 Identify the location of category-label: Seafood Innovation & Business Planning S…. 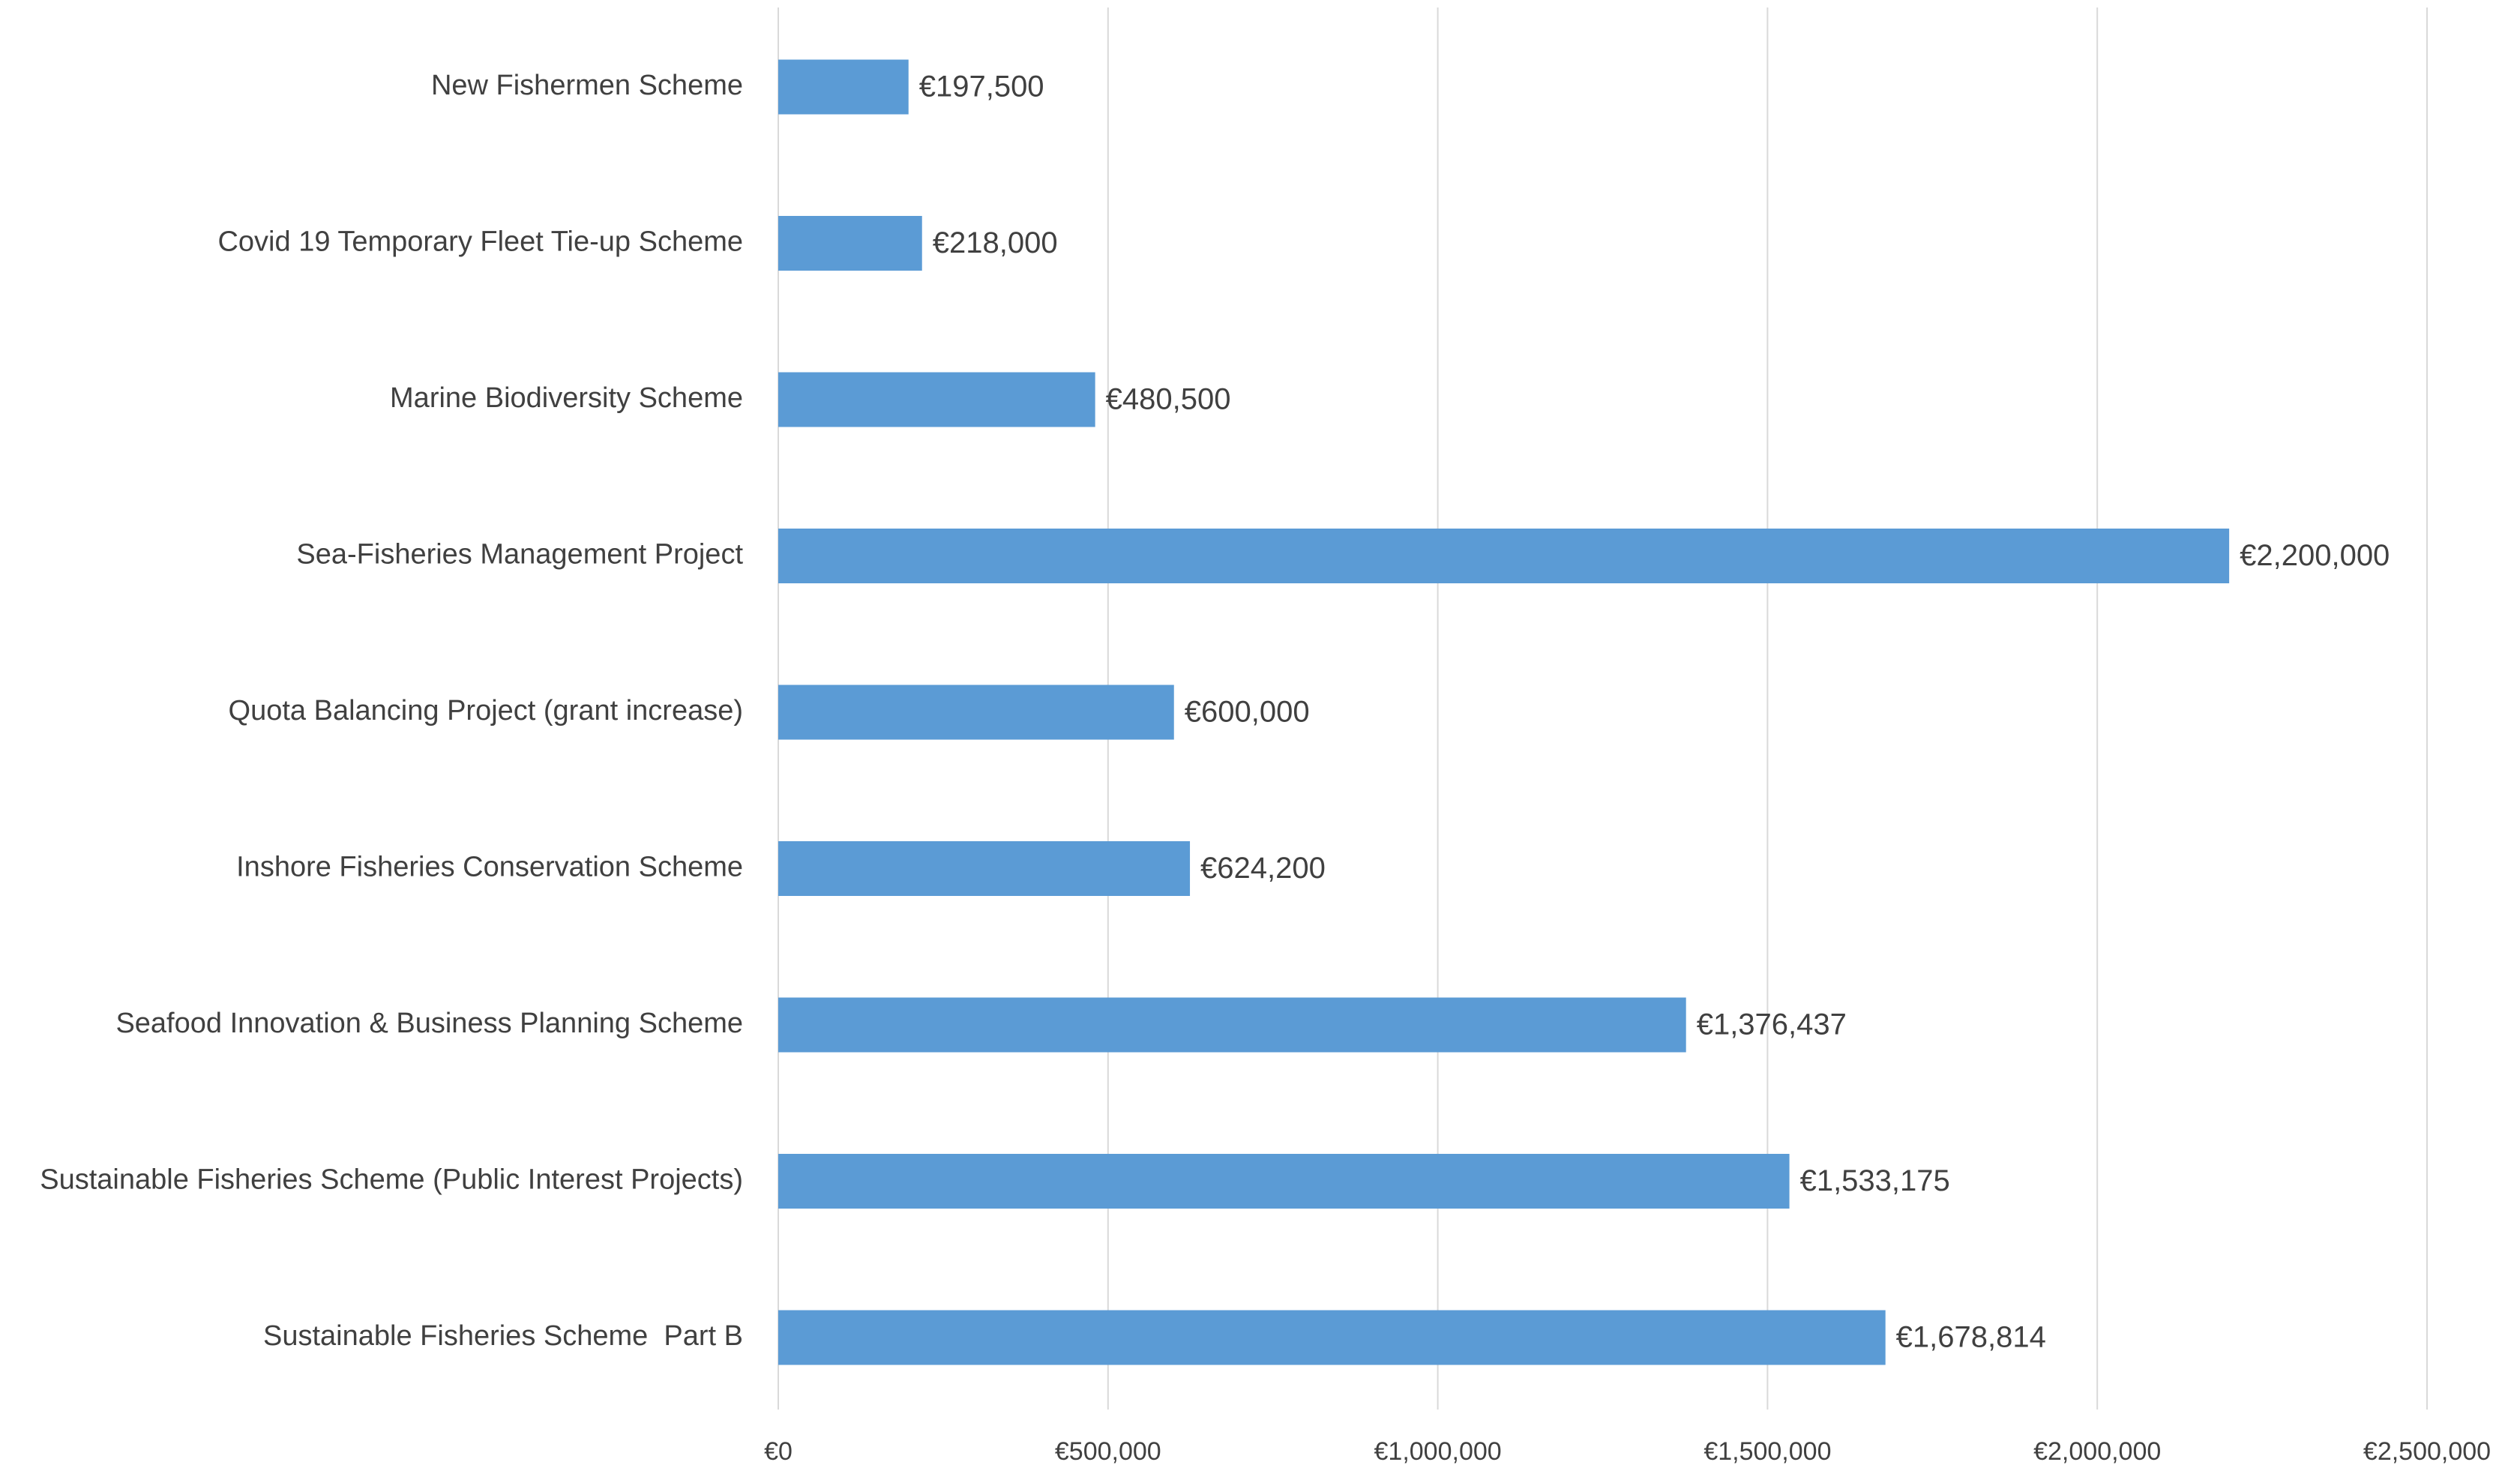
(429, 1023).